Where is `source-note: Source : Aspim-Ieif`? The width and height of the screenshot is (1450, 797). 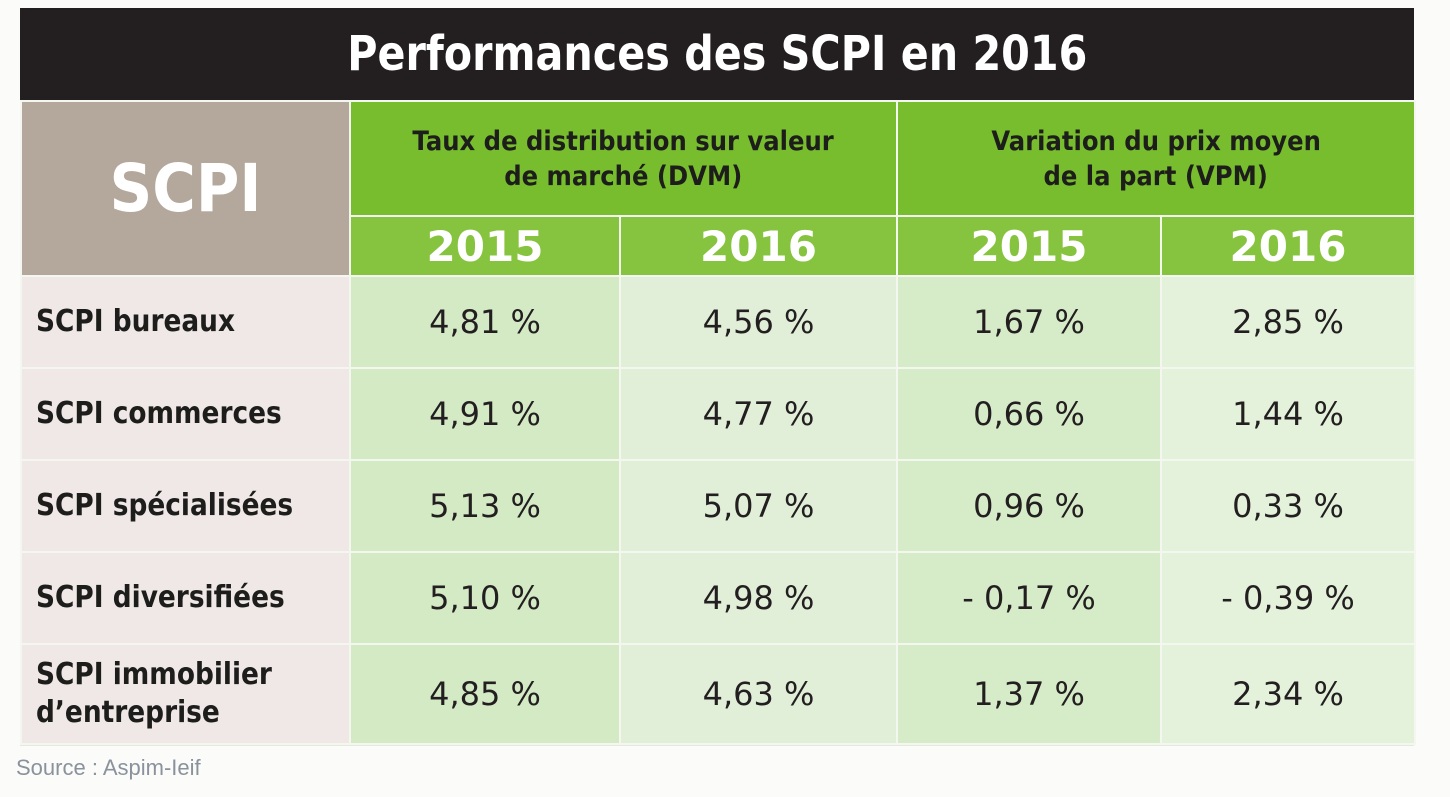 source-note: Source : Aspim-Ieif is located at coordinates (108, 767).